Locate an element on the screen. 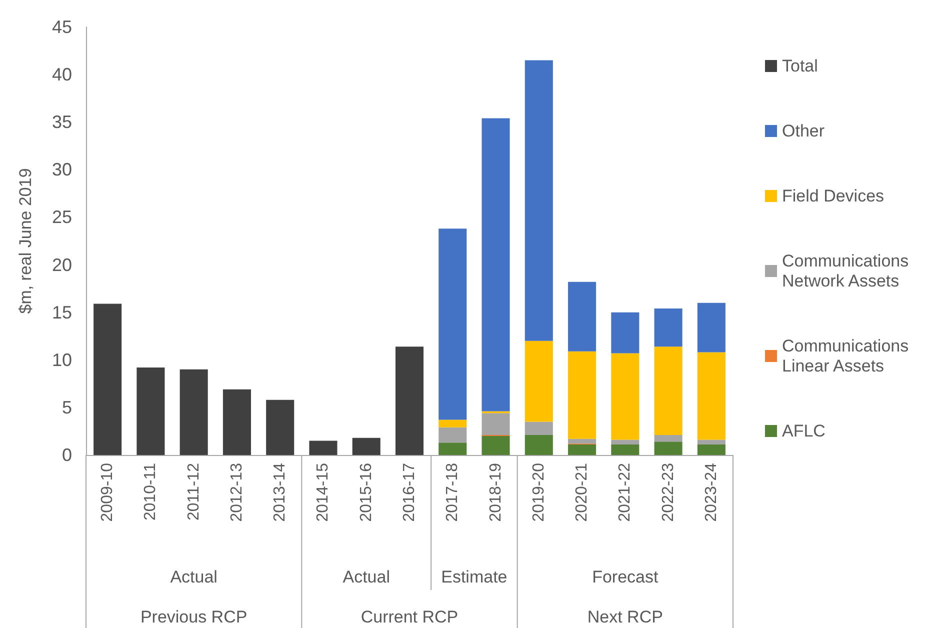 This screenshot has width=948, height=628. x-tick-label: 2012-13 is located at coordinates (237, 492).